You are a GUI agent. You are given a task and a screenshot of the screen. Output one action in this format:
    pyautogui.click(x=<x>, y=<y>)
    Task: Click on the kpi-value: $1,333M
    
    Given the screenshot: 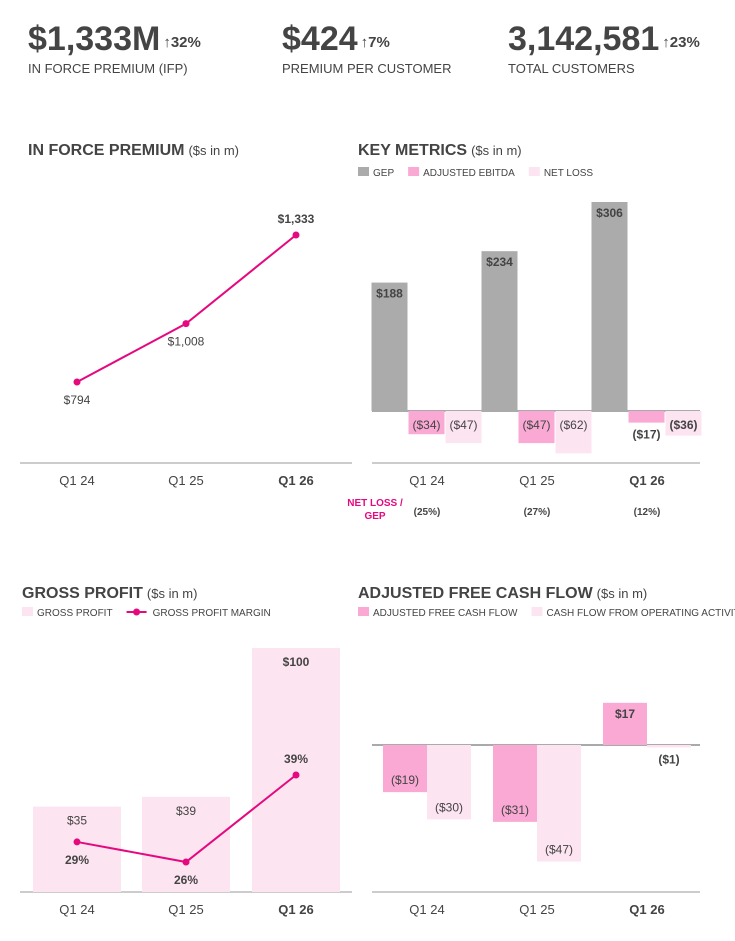 What is the action you would take?
    pyautogui.click(x=94, y=39)
    